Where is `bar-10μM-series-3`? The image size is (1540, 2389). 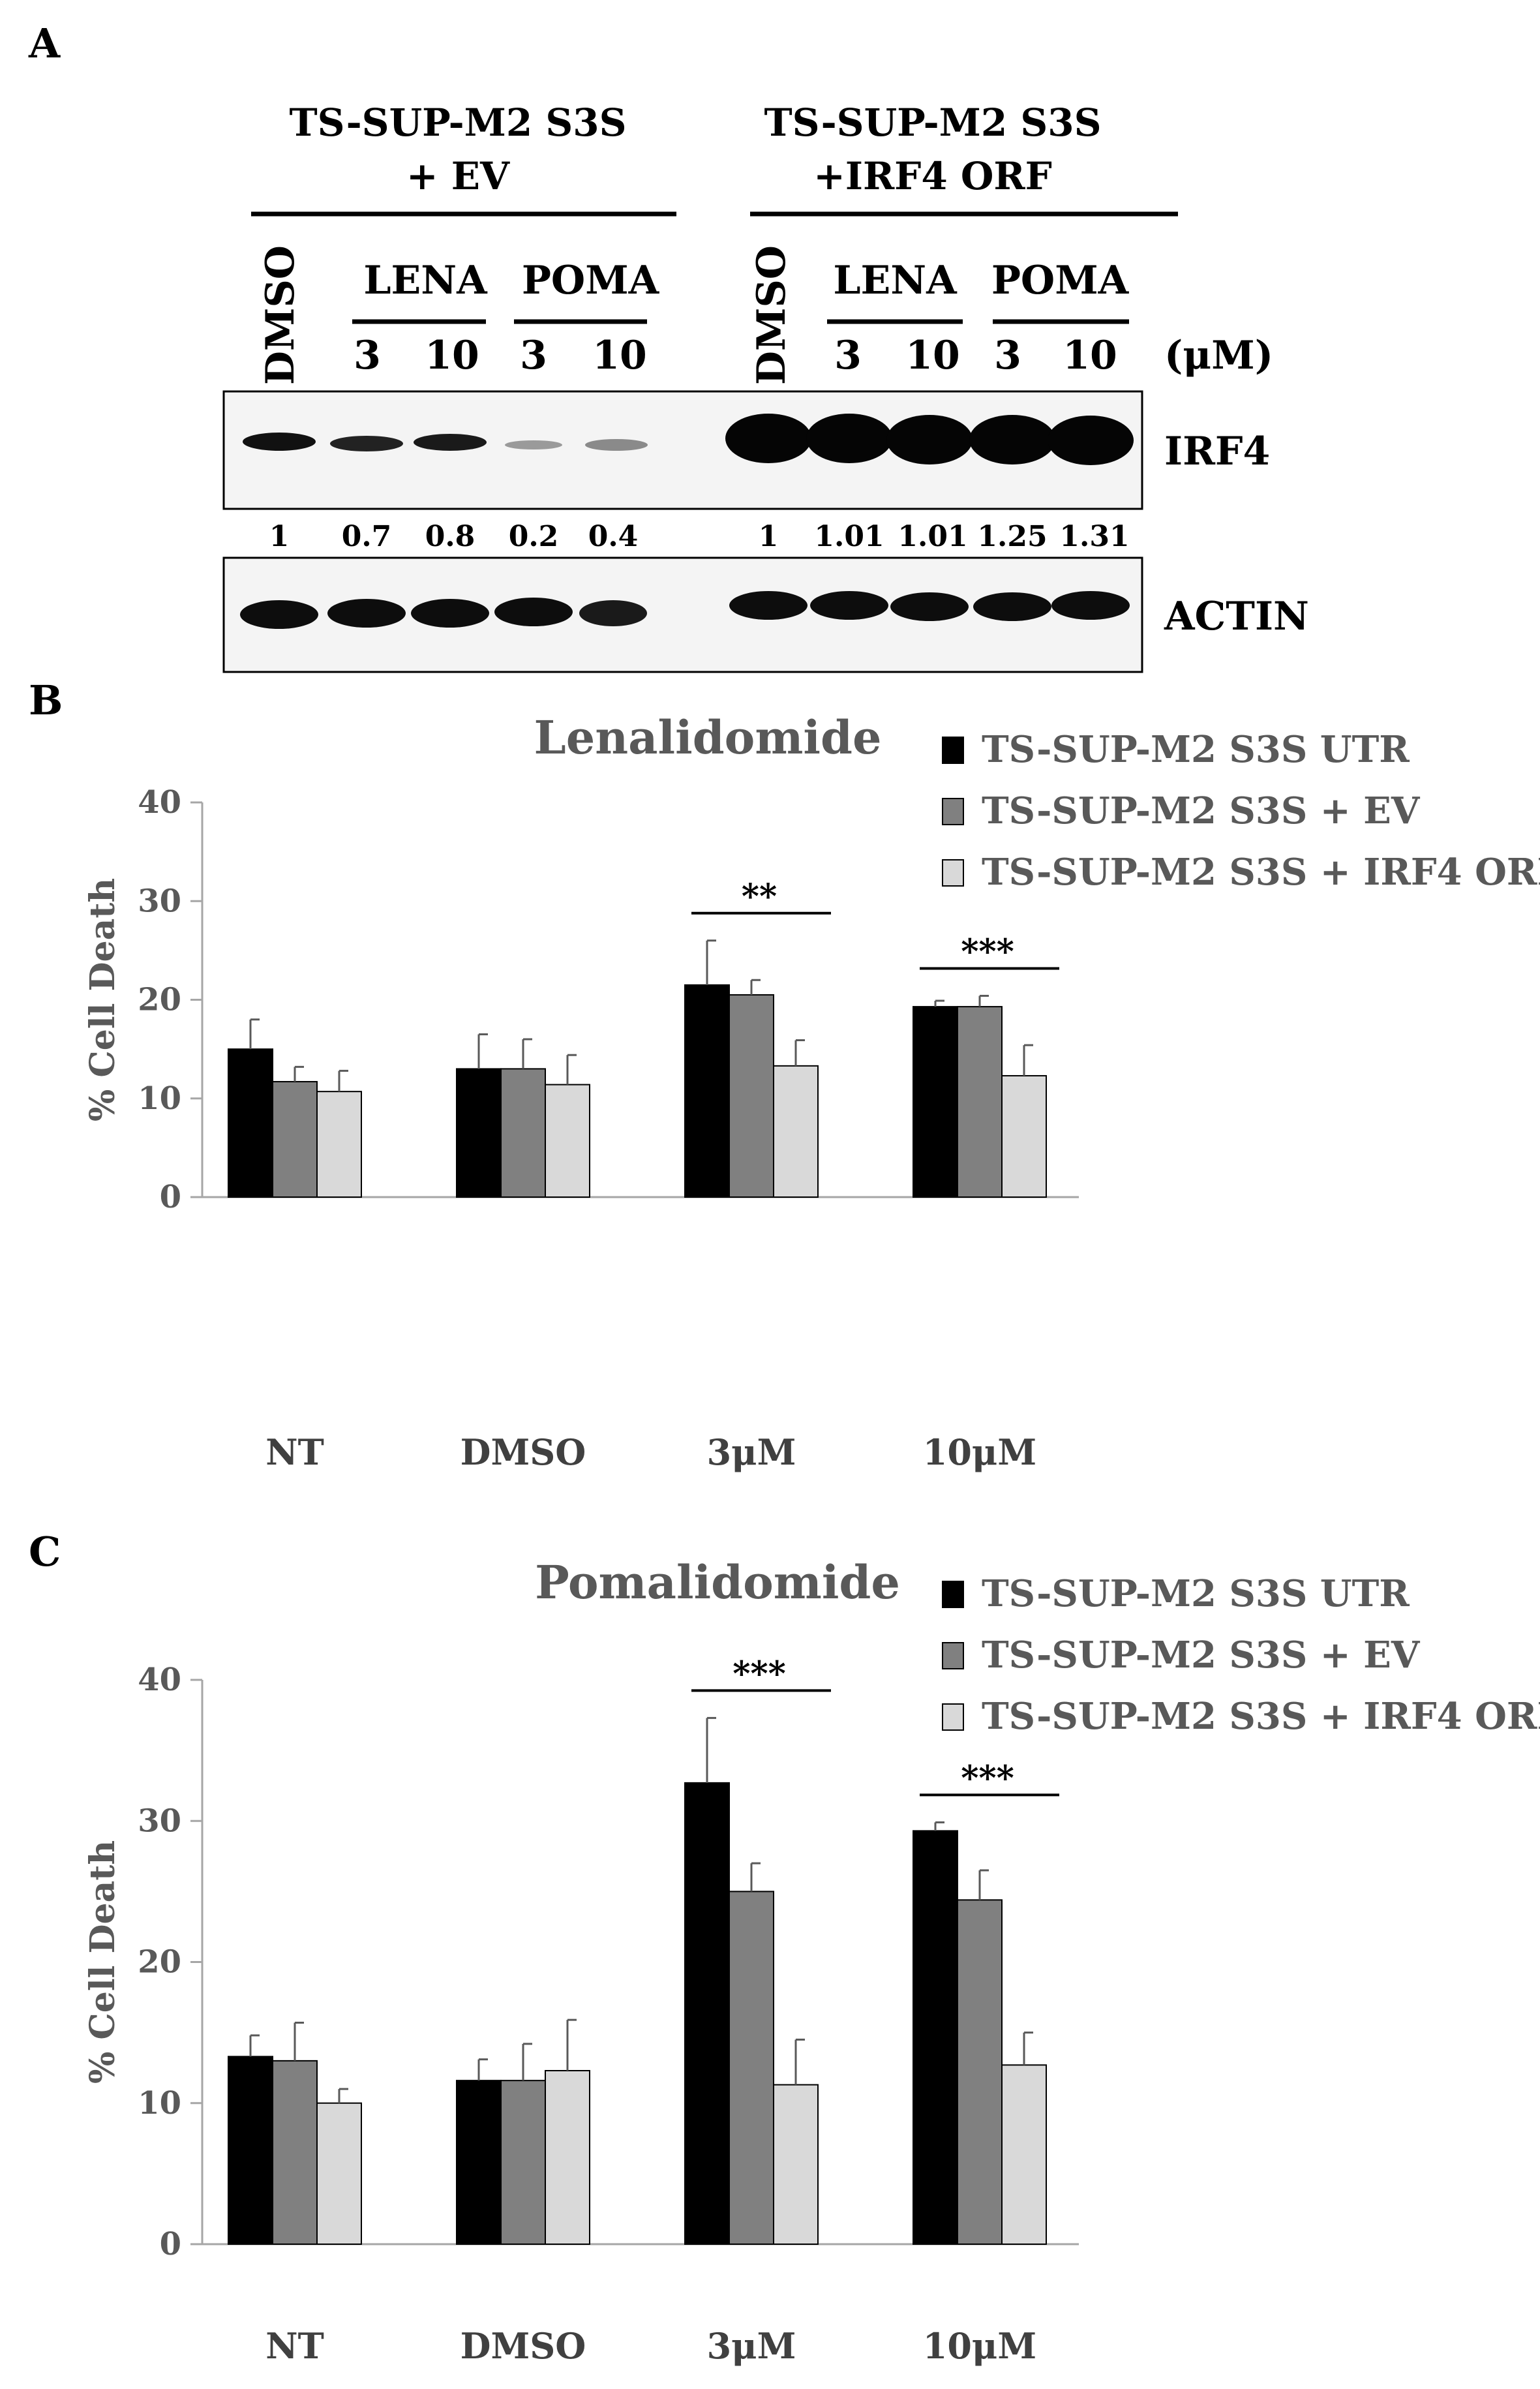
bar-10μM-series-3 is located at coordinates (1024, 2154).